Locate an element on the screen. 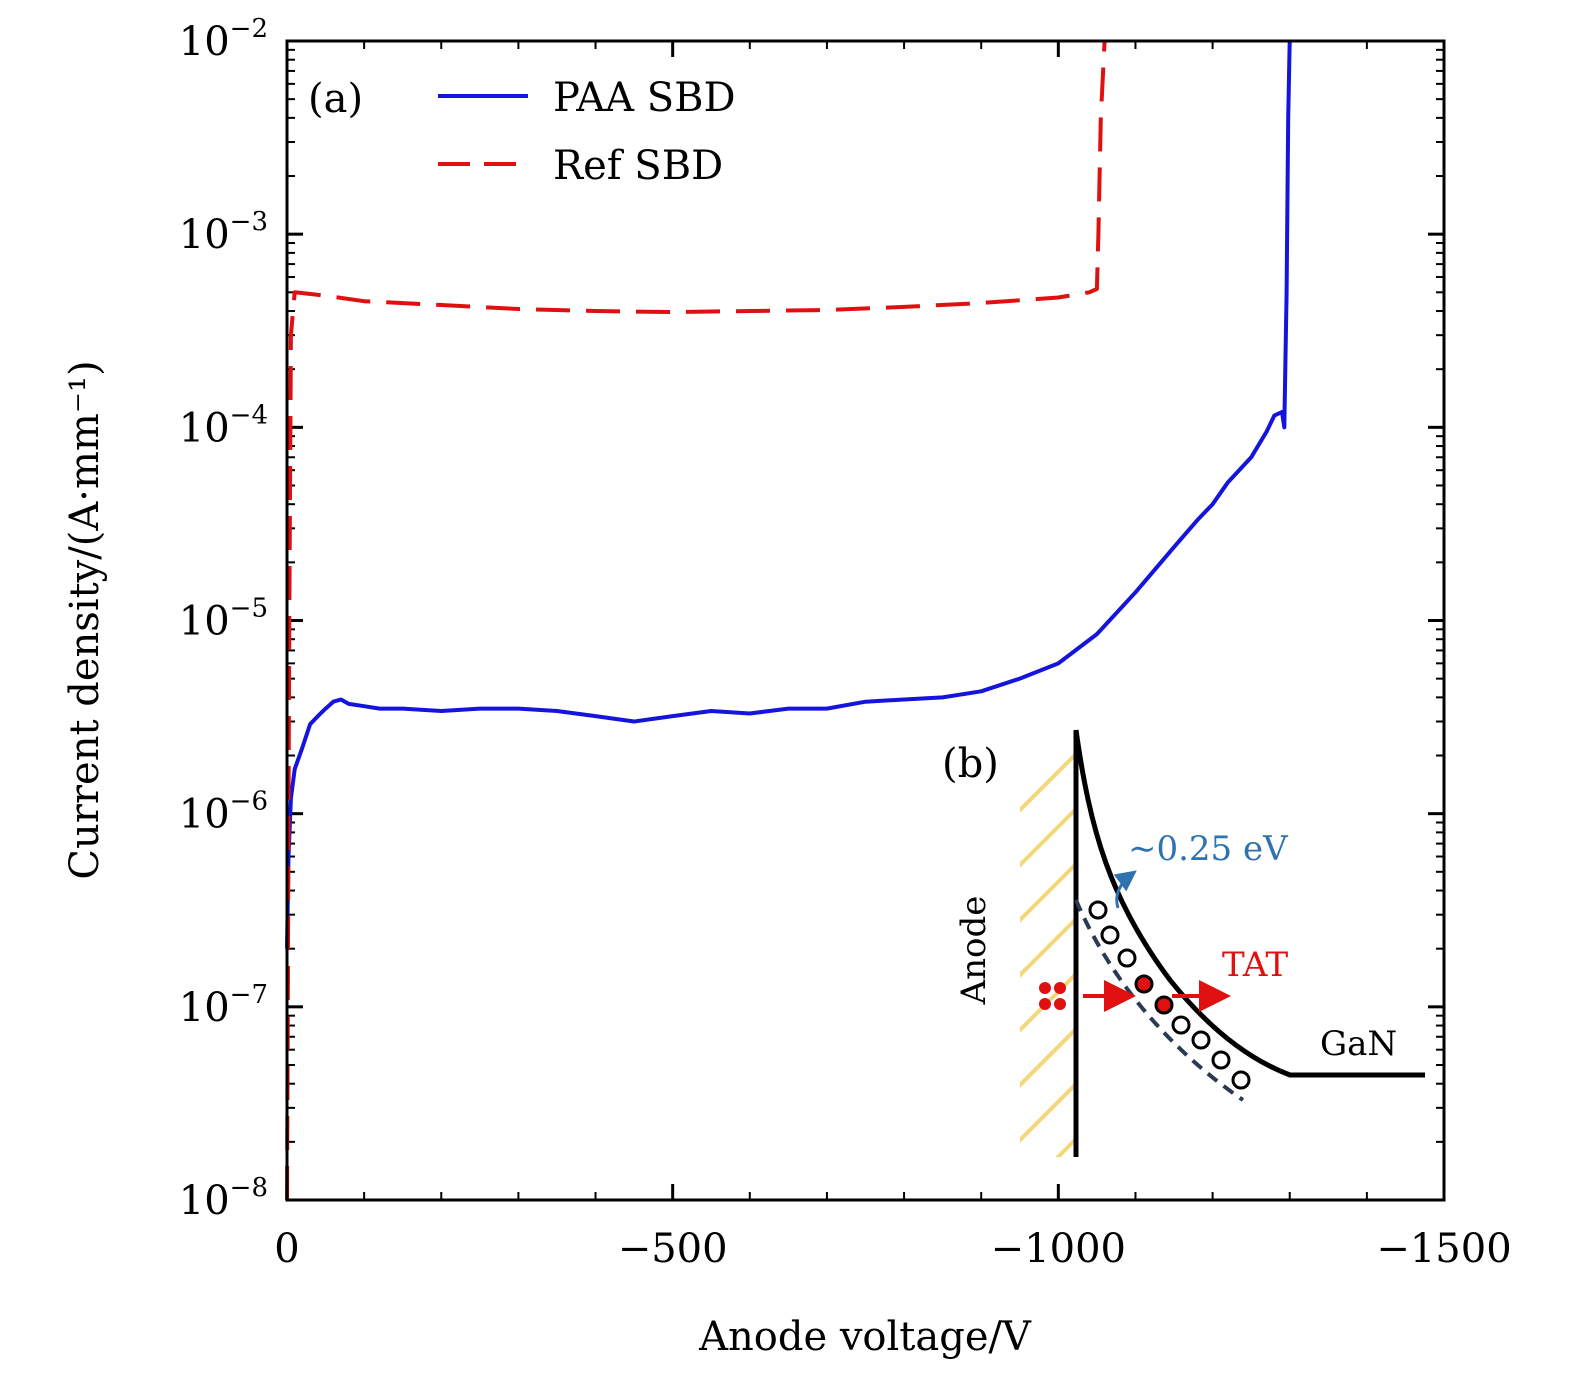 This screenshot has width=1575, height=1378. trap-level is located at coordinates (1159, 1000).